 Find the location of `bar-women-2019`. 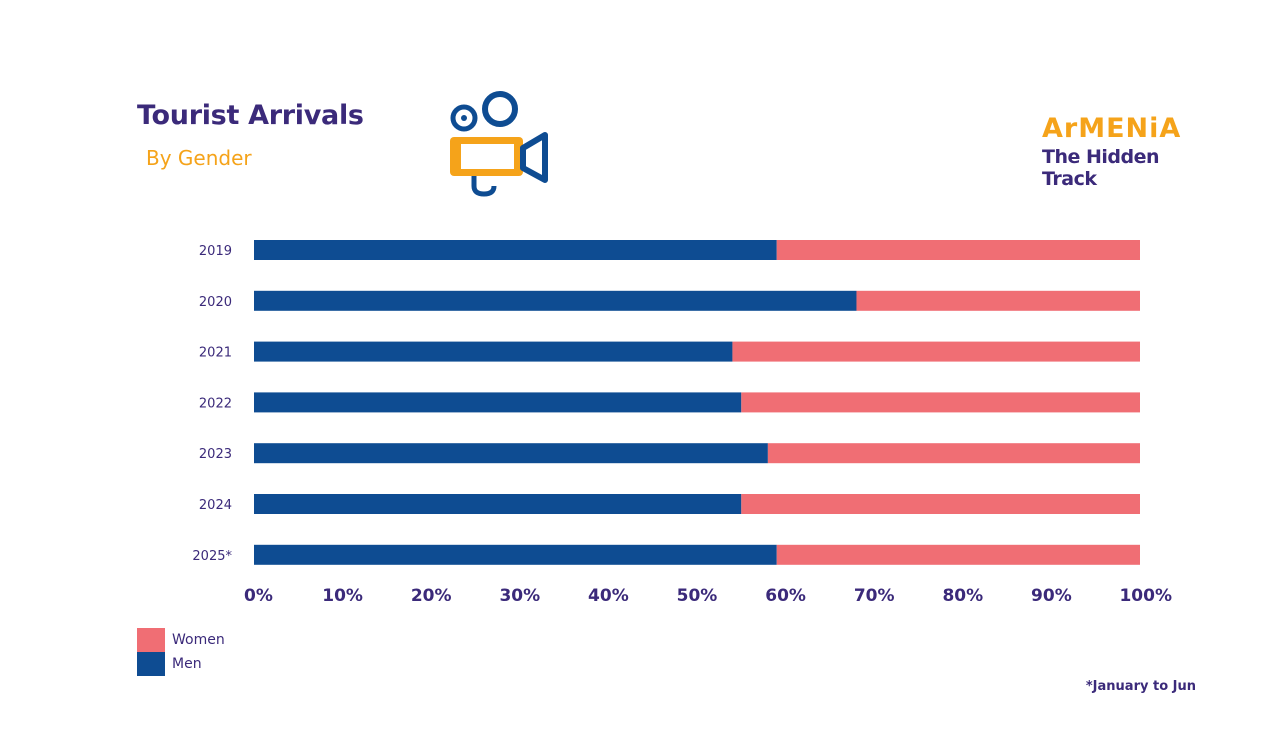

bar-women-2019 is located at coordinates (958, 250).